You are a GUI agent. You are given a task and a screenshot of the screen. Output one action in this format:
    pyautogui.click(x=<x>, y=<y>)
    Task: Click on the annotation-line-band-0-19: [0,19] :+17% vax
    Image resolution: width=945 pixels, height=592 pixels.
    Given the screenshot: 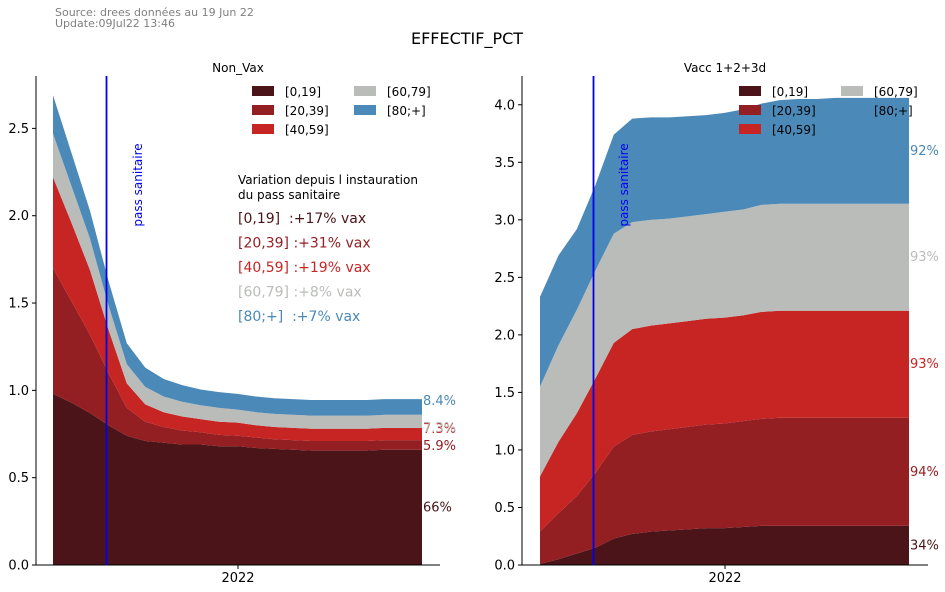 What is the action you would take?
    pyautogui.click(x=302, y=219)
    